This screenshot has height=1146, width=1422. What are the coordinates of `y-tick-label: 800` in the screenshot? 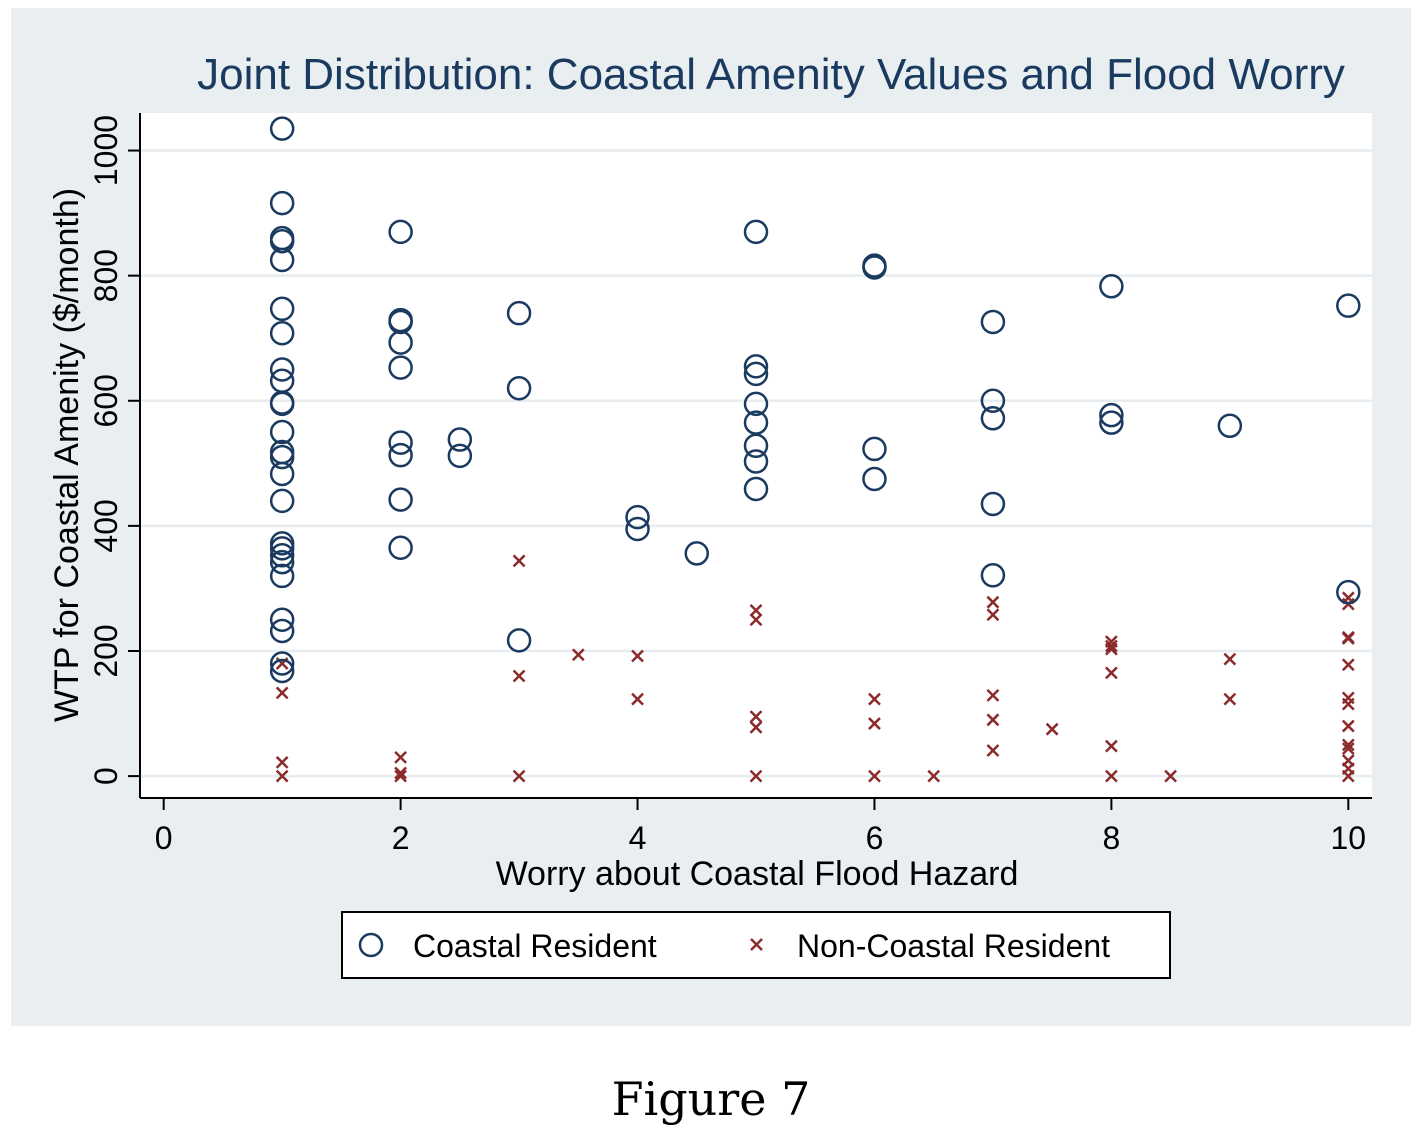 It's located at (106, 275).